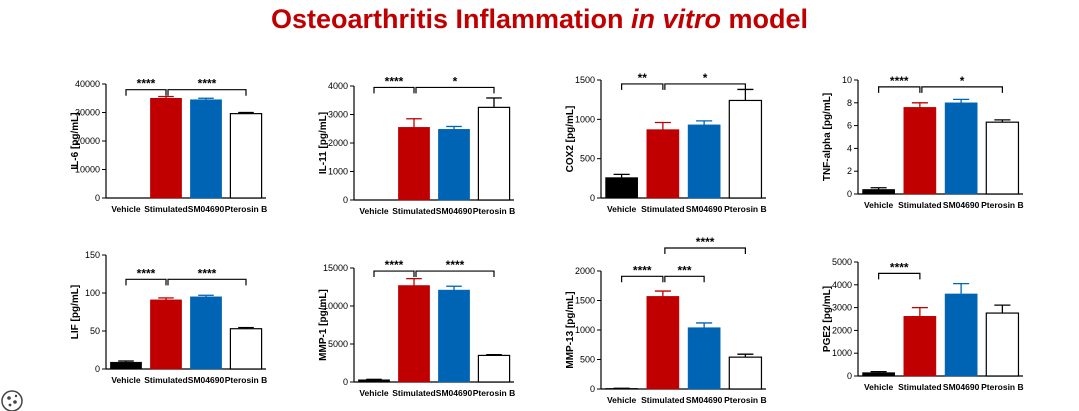  What do you see at coordinates (87, 170) in the screenshot?
I see `y-tick-label: 10000` at bounding box center [87, 170].